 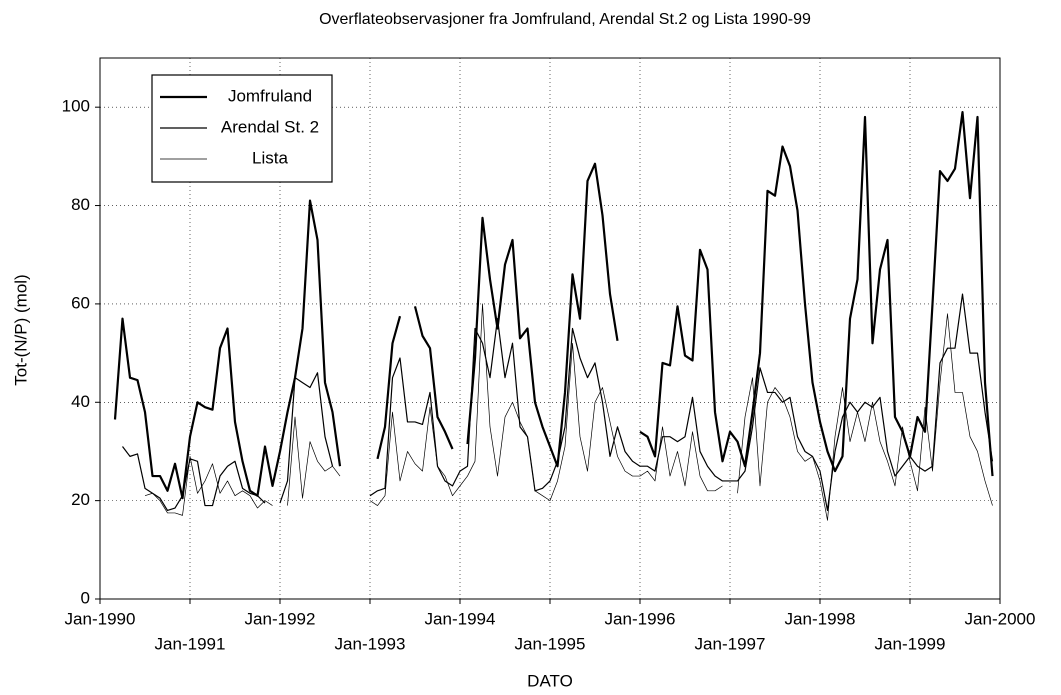 I want to click on x-tick-label: Jan-1998, so click(x=820, y=618).